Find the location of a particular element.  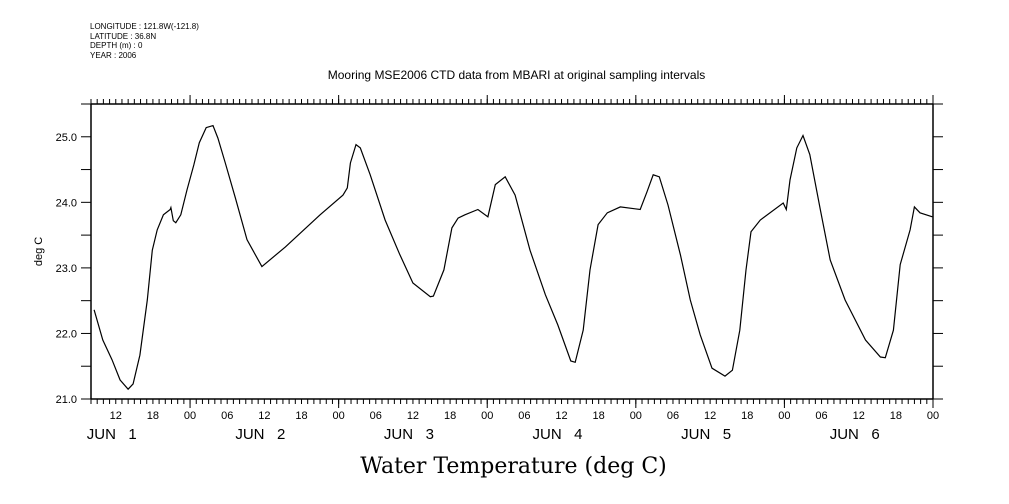

meta-latitude: LATITUDE : 36.8N is located at coordinates (123, 36).